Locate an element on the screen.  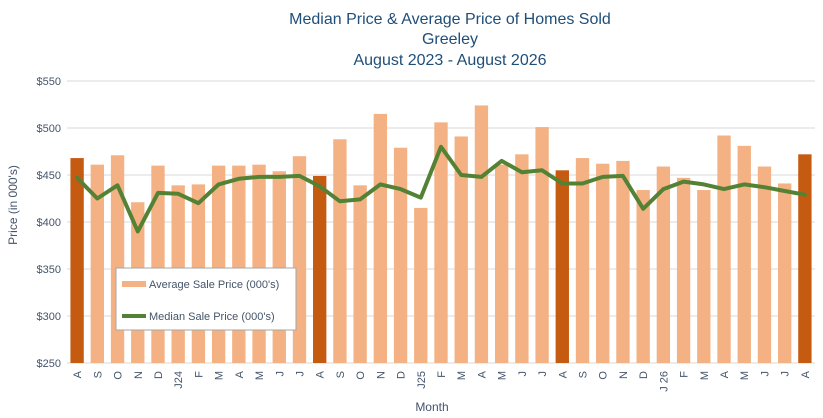
legend-label-average: Average Sale Price (000's) is located at coordinates (214, 285).